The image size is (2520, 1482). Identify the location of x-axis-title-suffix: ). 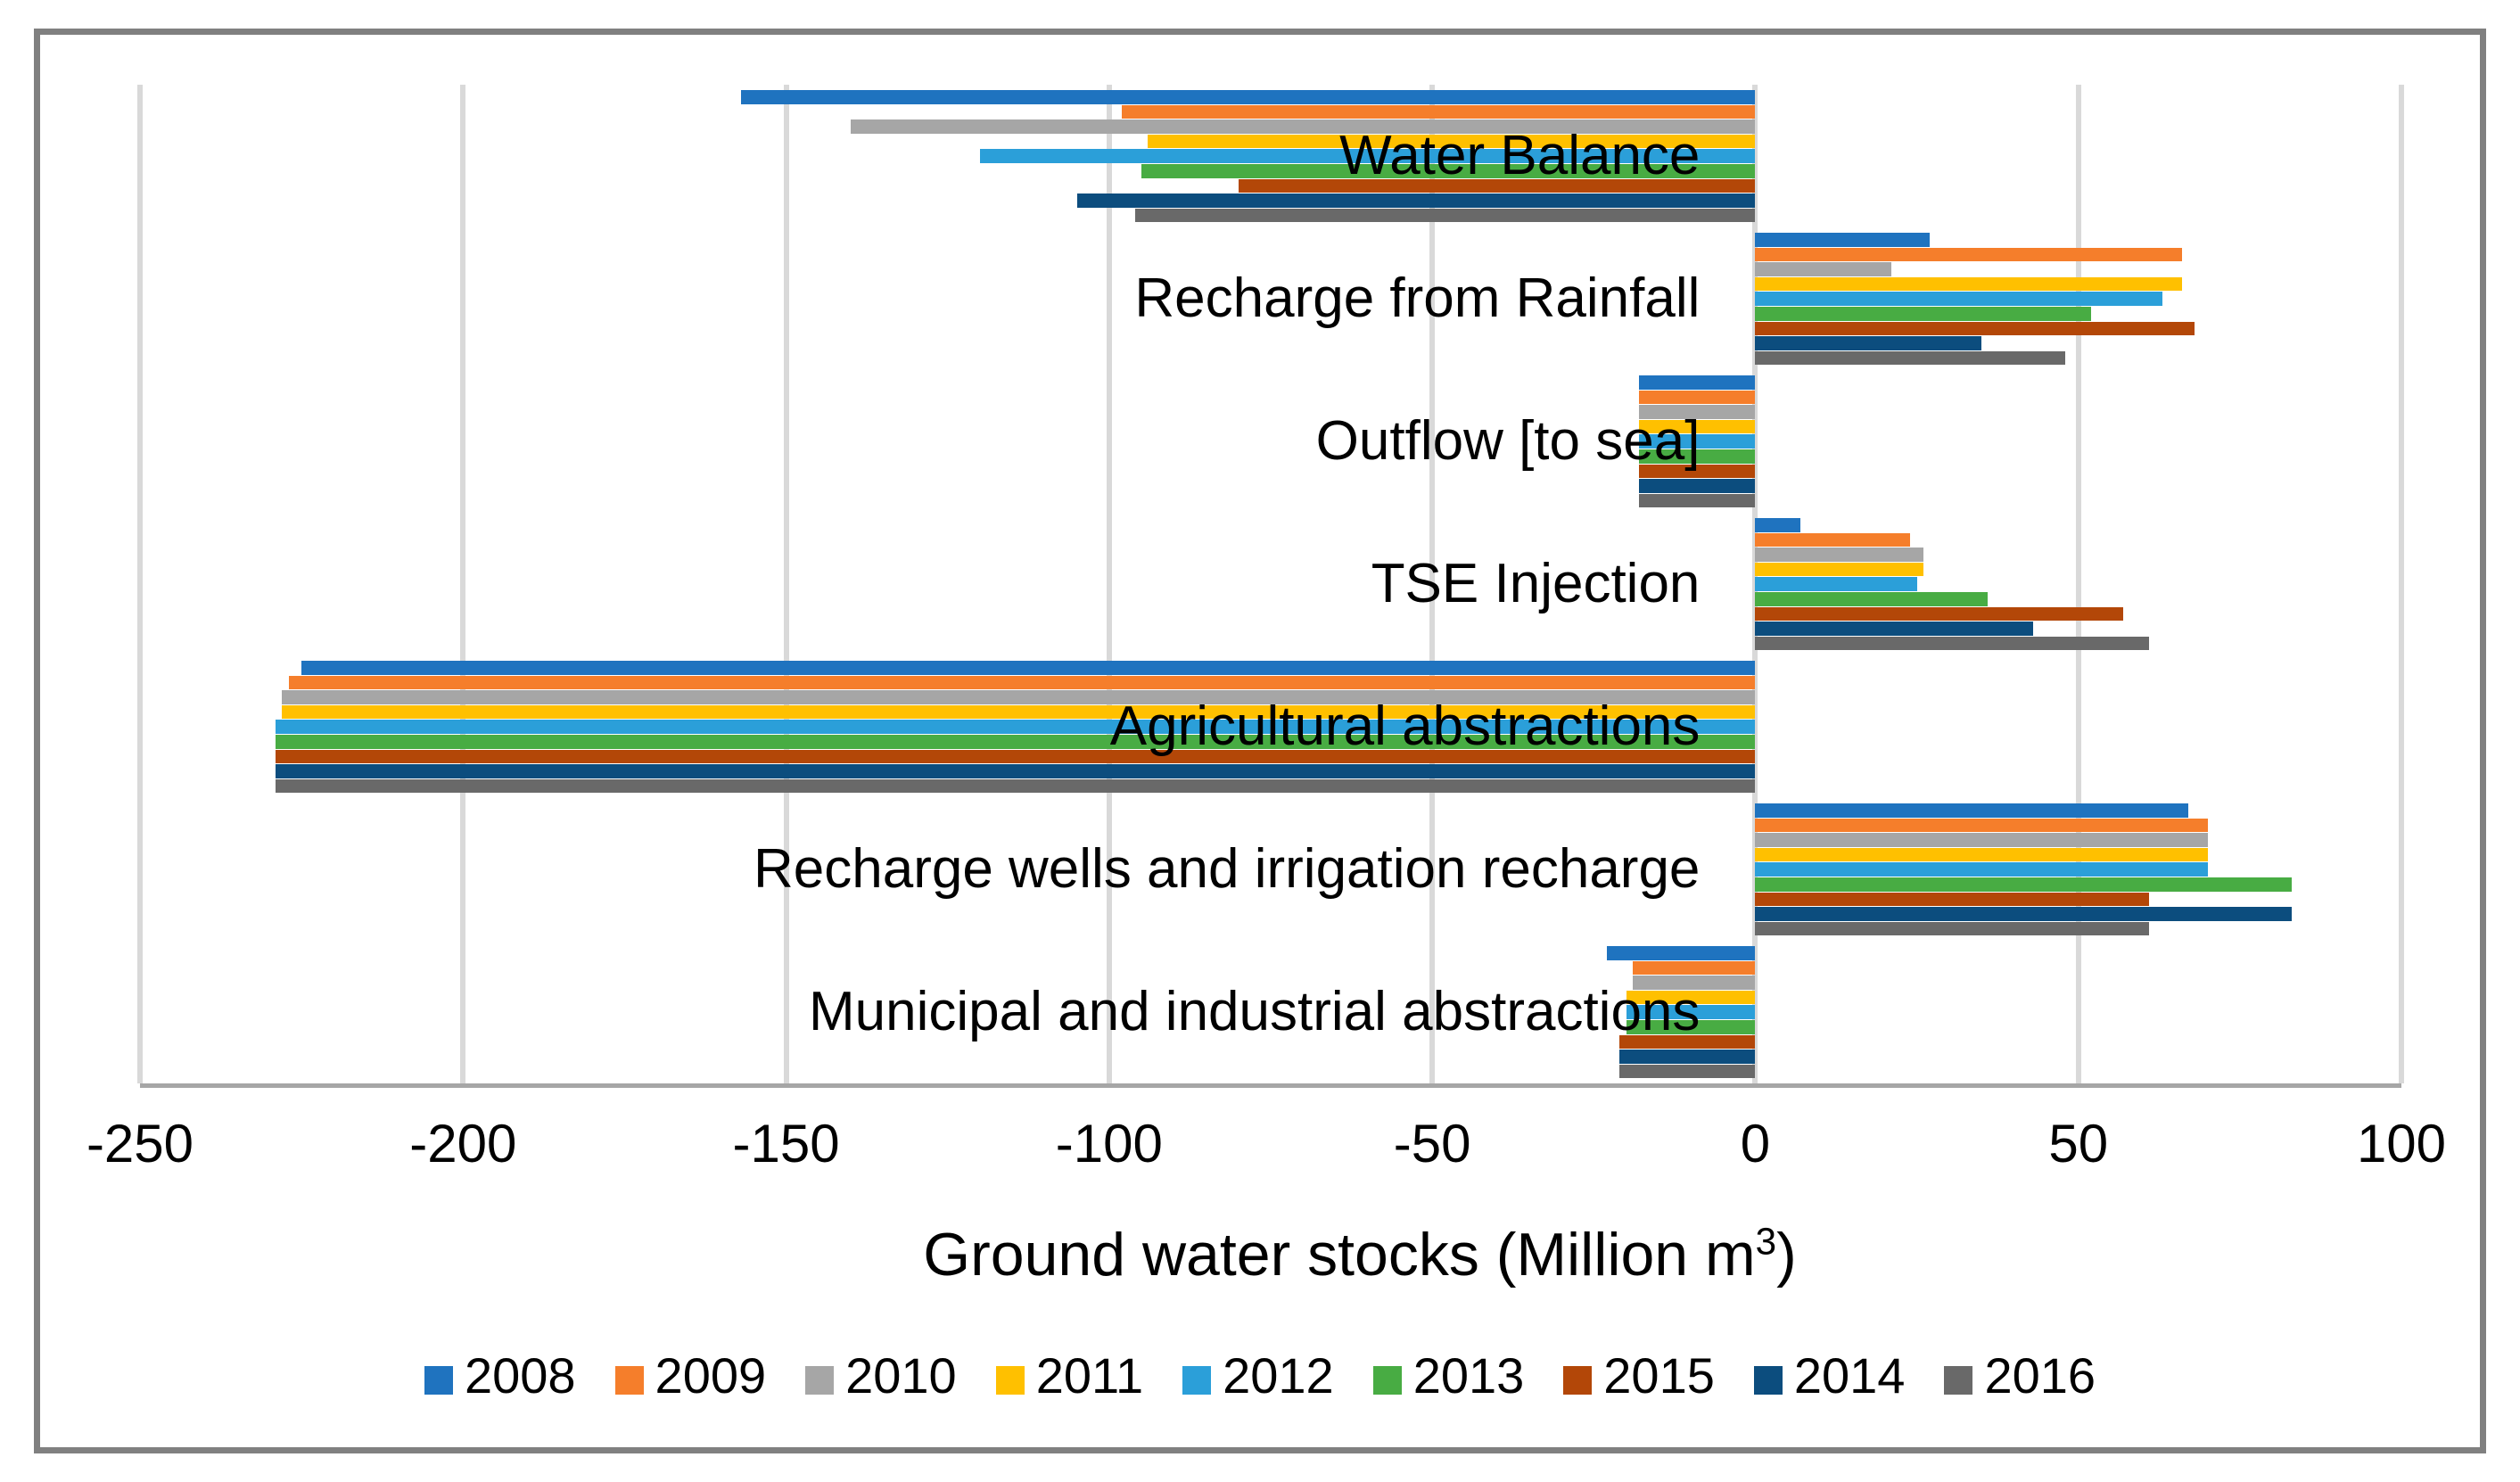
(1787, 1255).